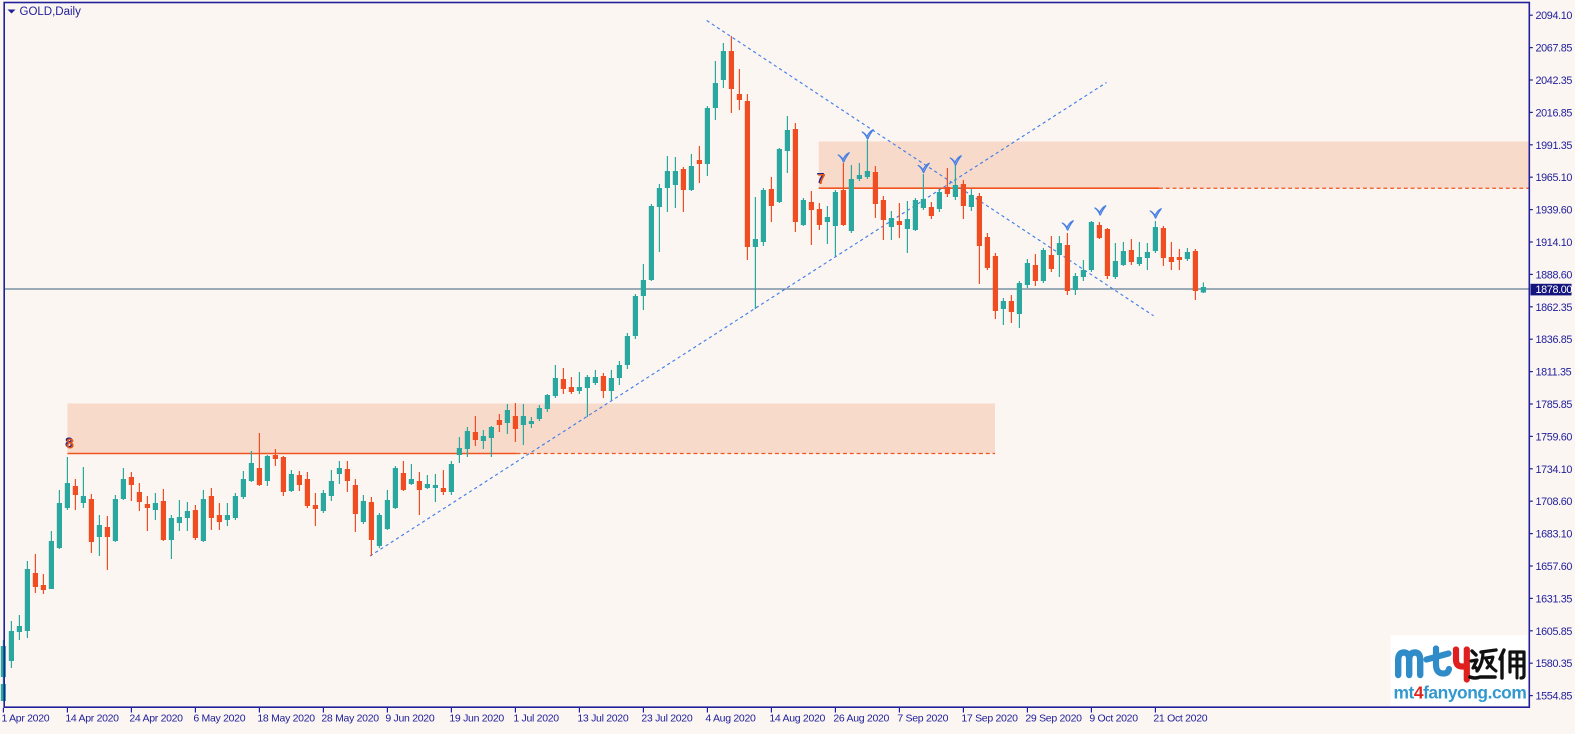 Image resolution: width=1575 pixels, height=734 pixels. Describe the element at coordinates (1554, 535) in the screenshot. I see `svg-text: 1683.10` at that location.